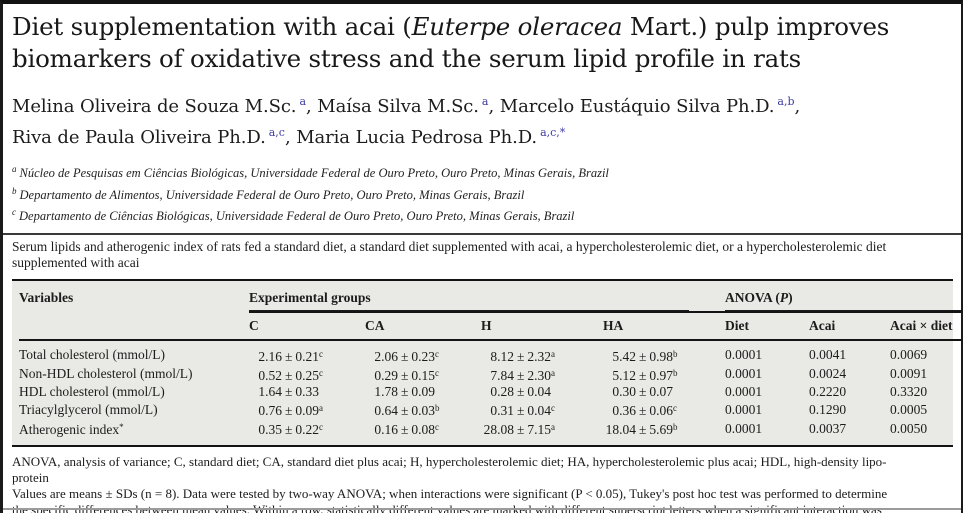 This screenshot has height=513, width=963. Describe the element at coordinates (134, 310) in the screenshot. I see `column-header-variables: Variables` at that location.